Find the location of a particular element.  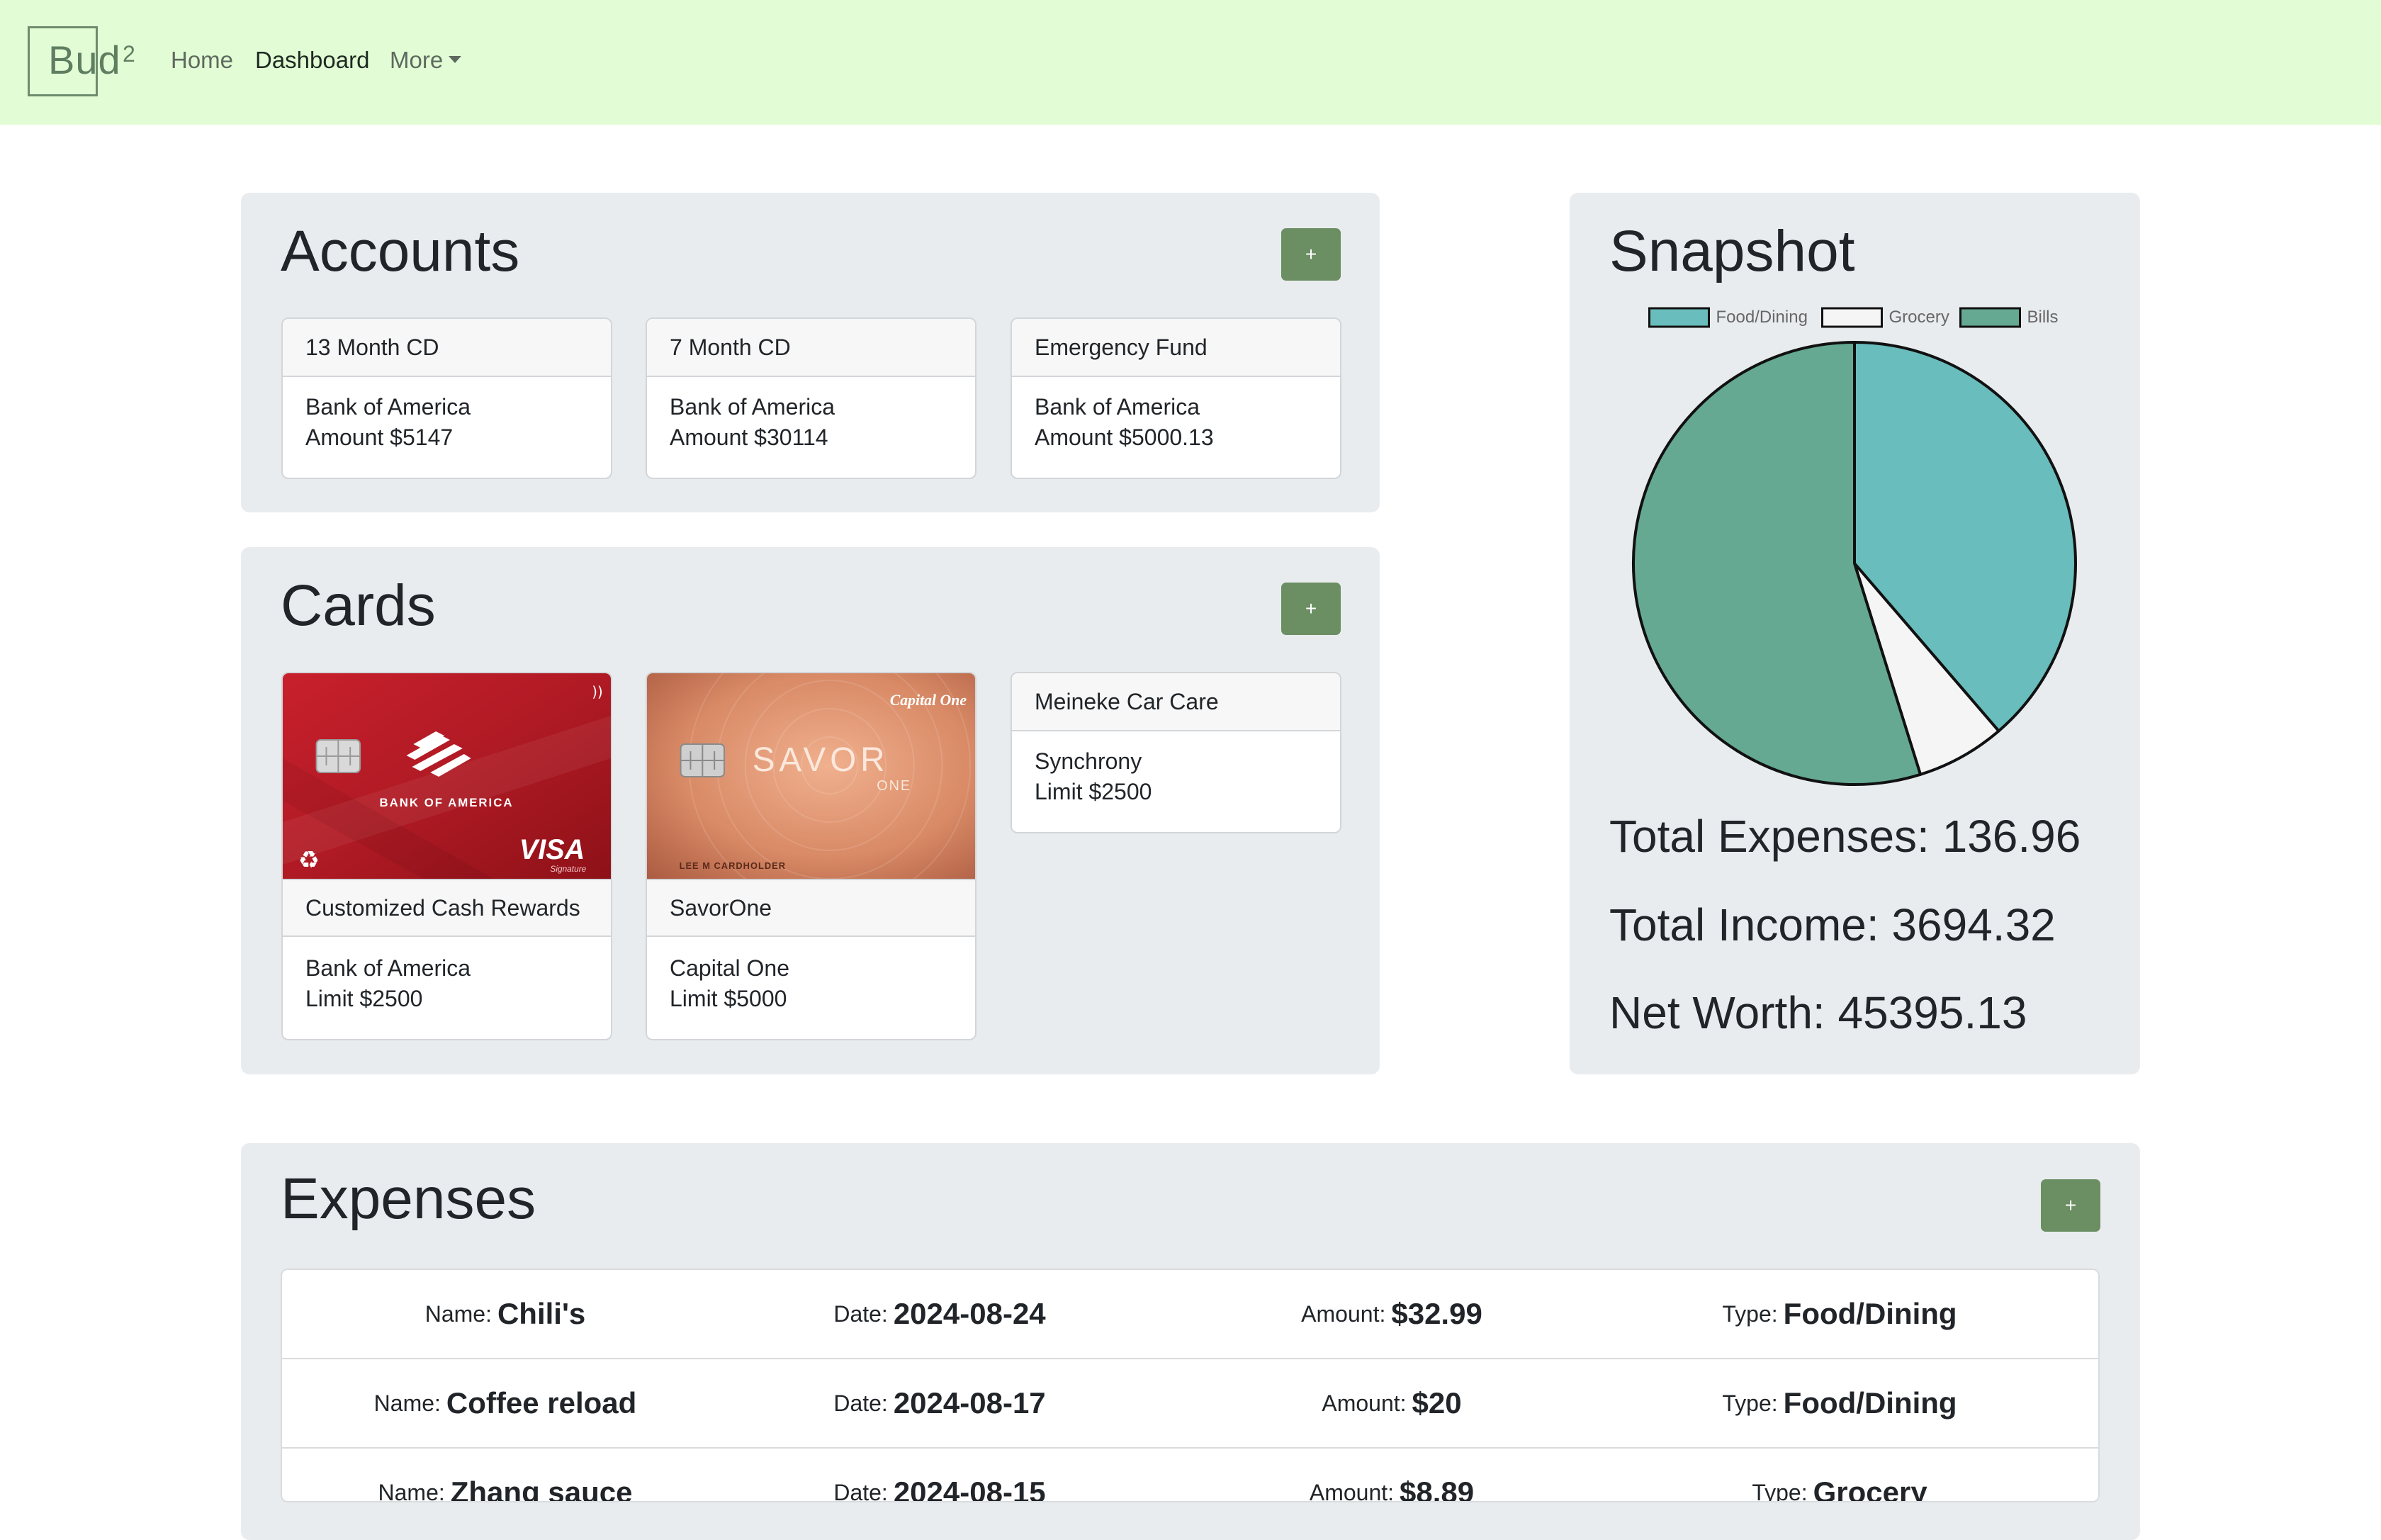

account-name: 7 Month CD is located at coordinates (811, 348).